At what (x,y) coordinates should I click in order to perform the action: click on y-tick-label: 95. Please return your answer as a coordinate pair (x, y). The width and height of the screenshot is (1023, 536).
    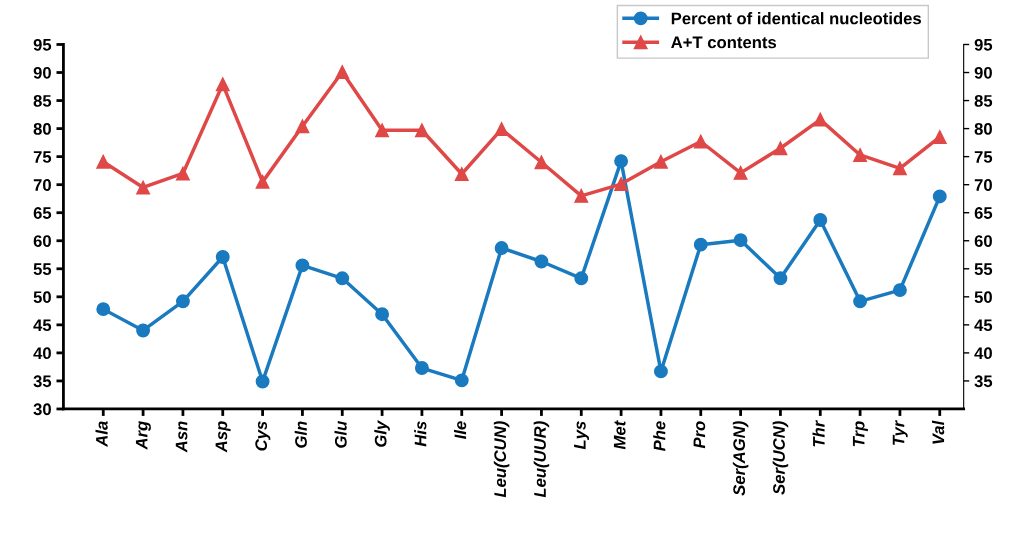
    Looking at the image, I should click on (42, 44).